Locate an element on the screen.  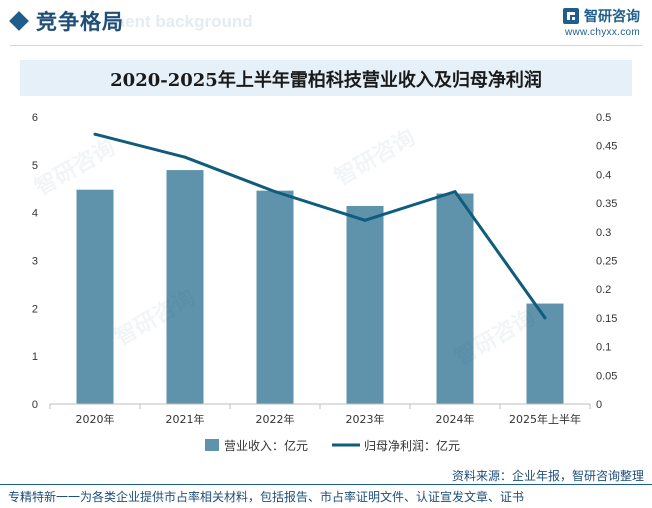
right-tick-label: 0.45 is located at coordinates (606, 147).